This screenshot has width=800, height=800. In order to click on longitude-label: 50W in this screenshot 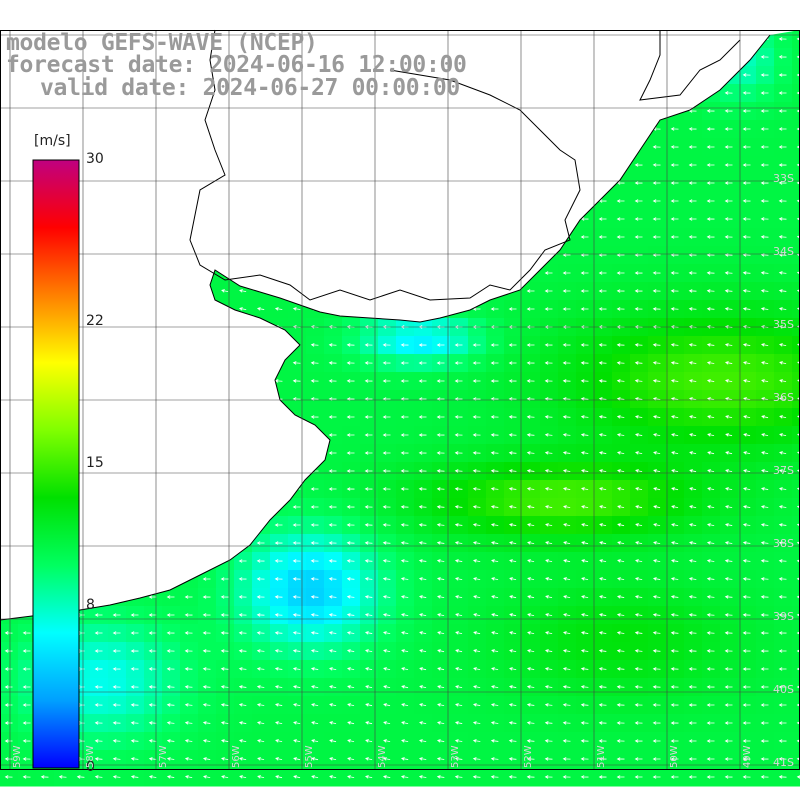, I will do `click(674, 756)`.